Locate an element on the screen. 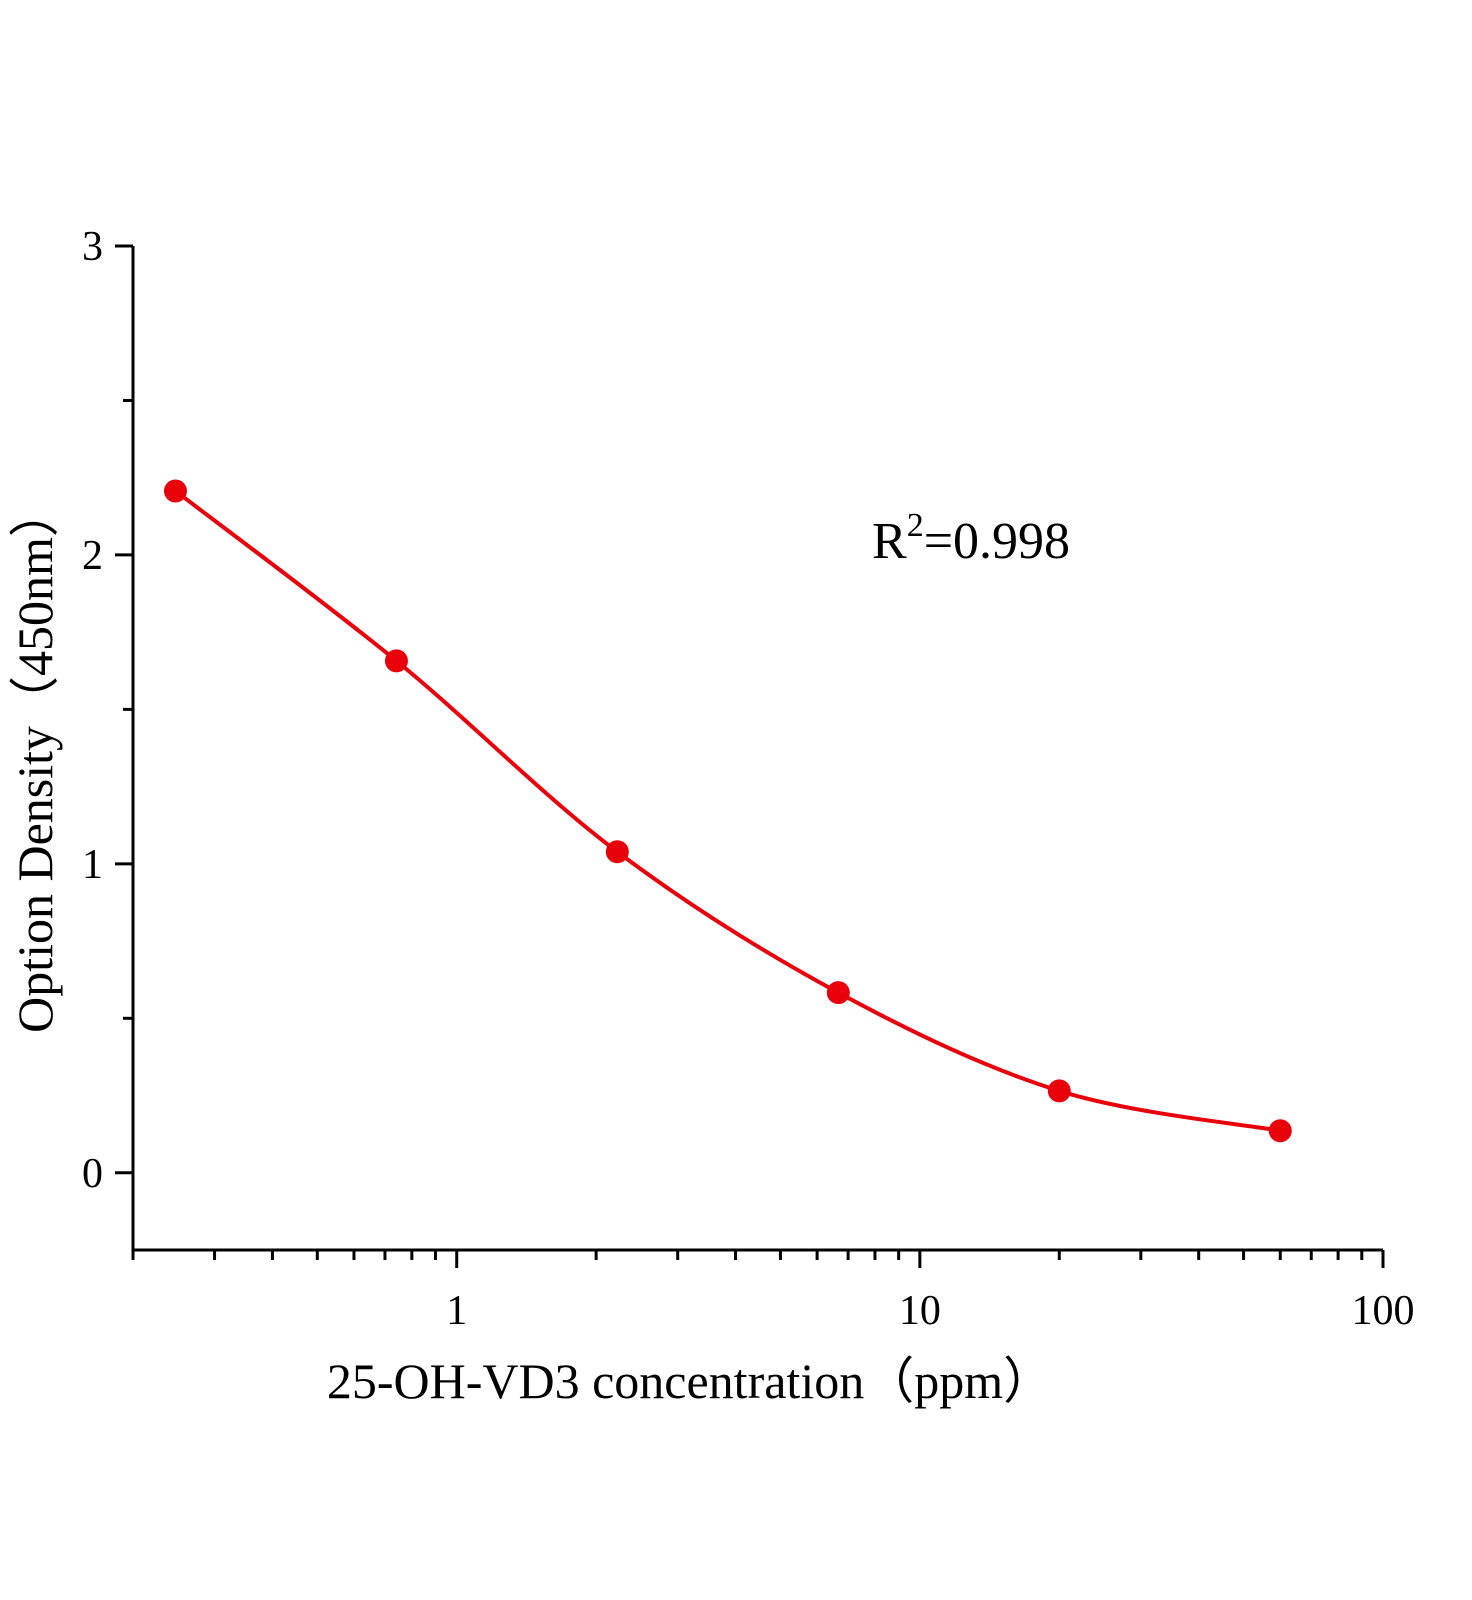 The height and width of the screenshot is (1600, 1472). r-squared-base: R is located at coordinates (889, 541).